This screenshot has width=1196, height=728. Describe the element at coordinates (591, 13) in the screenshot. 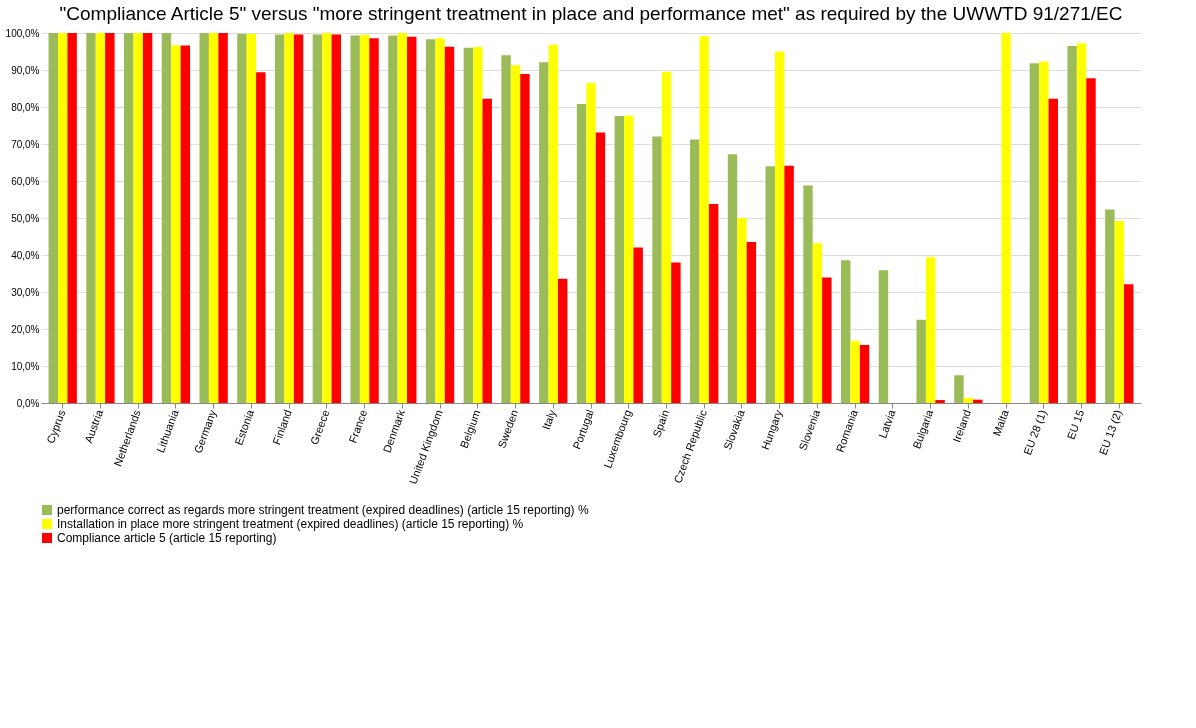

I see `chart-title: "Compliance Article 5" versus "more stringent treatment in place and performance met" as required by the UWWTD 91/271/EC` at that location.